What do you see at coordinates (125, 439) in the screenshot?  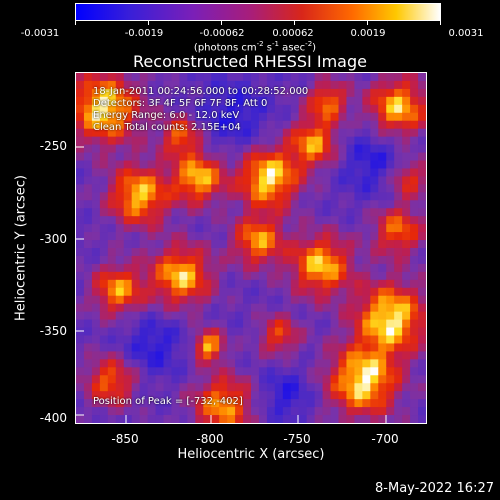 I see `x-tick-label: -850` at bounding box center [125, 439].